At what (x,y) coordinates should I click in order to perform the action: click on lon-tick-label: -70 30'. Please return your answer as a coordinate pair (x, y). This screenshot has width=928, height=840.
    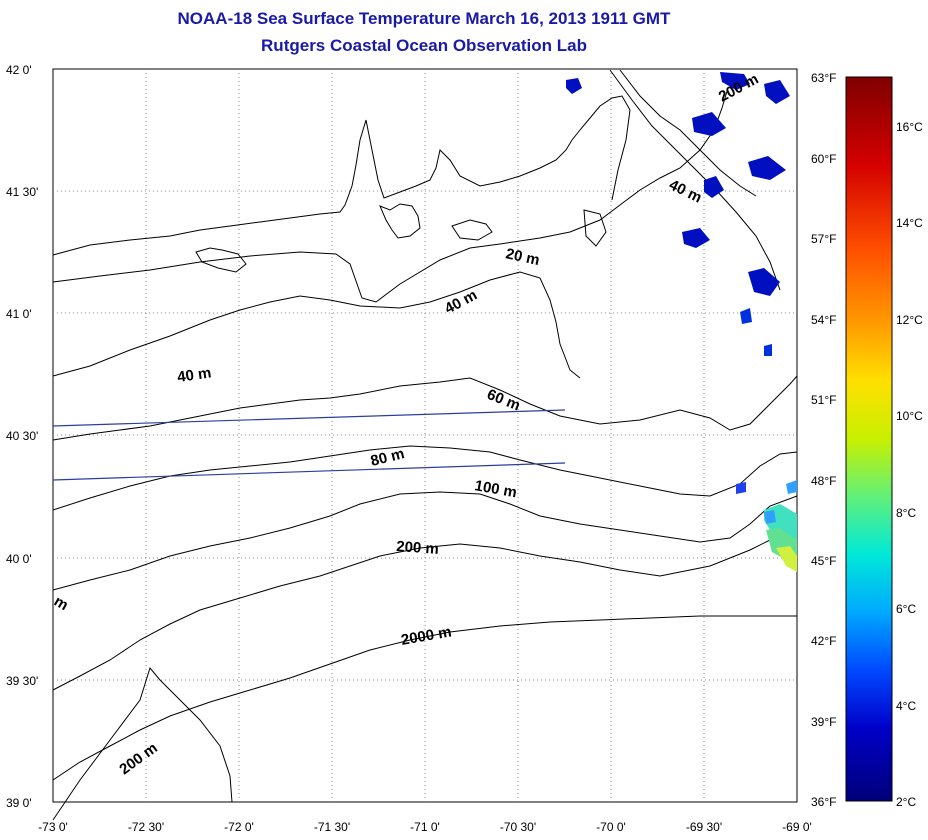
    Looking at the image, I should click on (518, 827).